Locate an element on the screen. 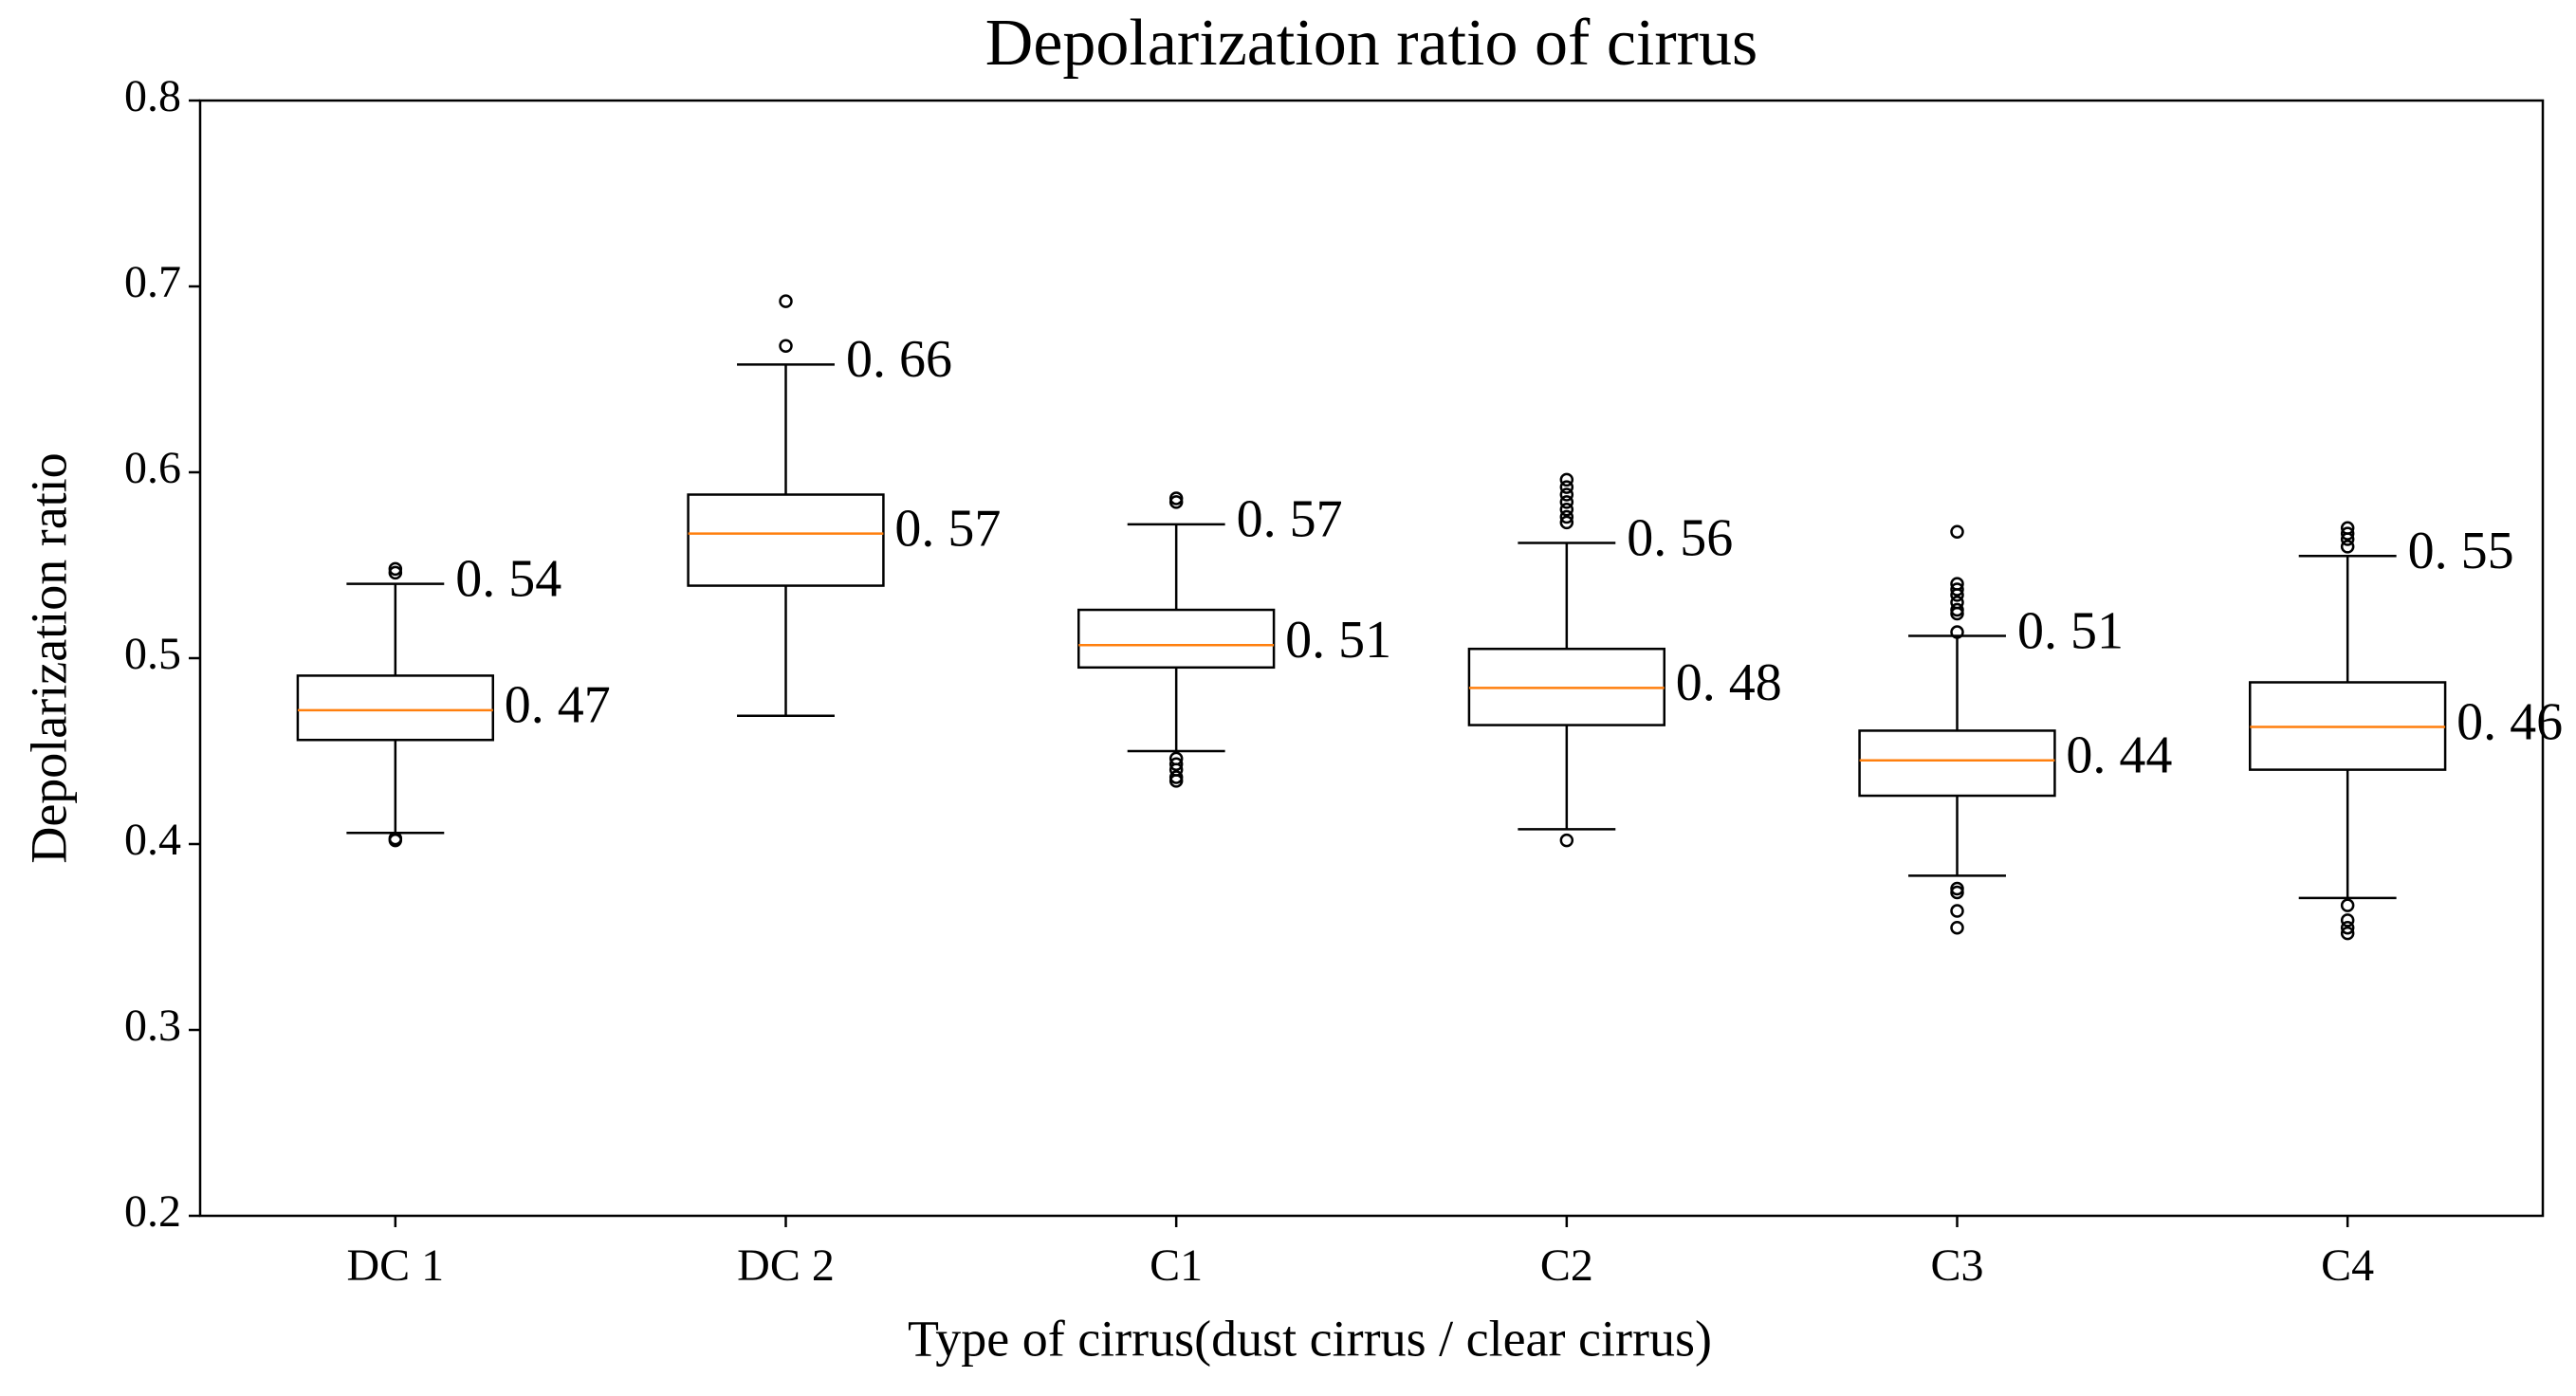 This screenshot has width=2576, height=1396. chart-title: Depolarization ratio of cirrus is located at coordinates (1371, 43).